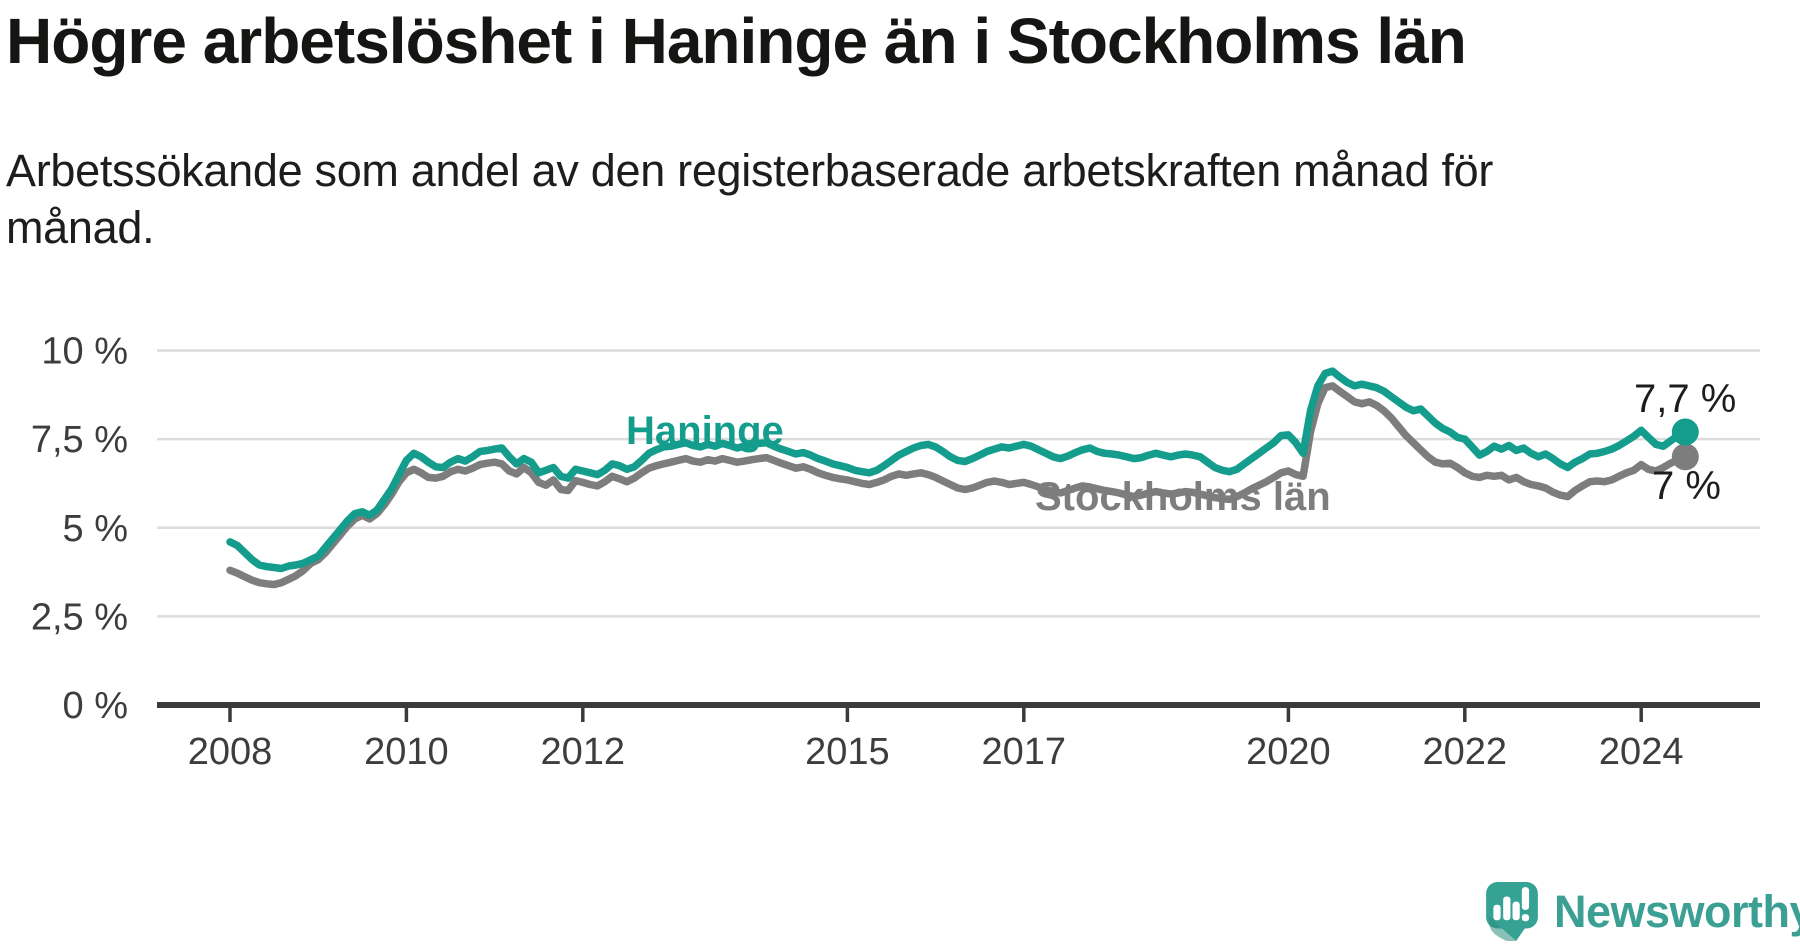  I want to click on newsworthy-logo: Newsworthy, so click(1643, 912).